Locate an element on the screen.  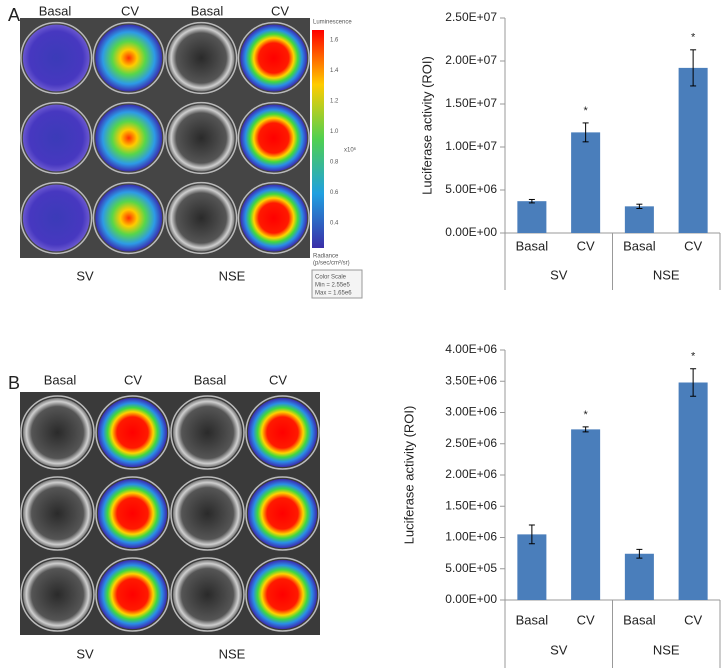
y-tick-label: 2.00E+06 is located at coordinates (471, 474).